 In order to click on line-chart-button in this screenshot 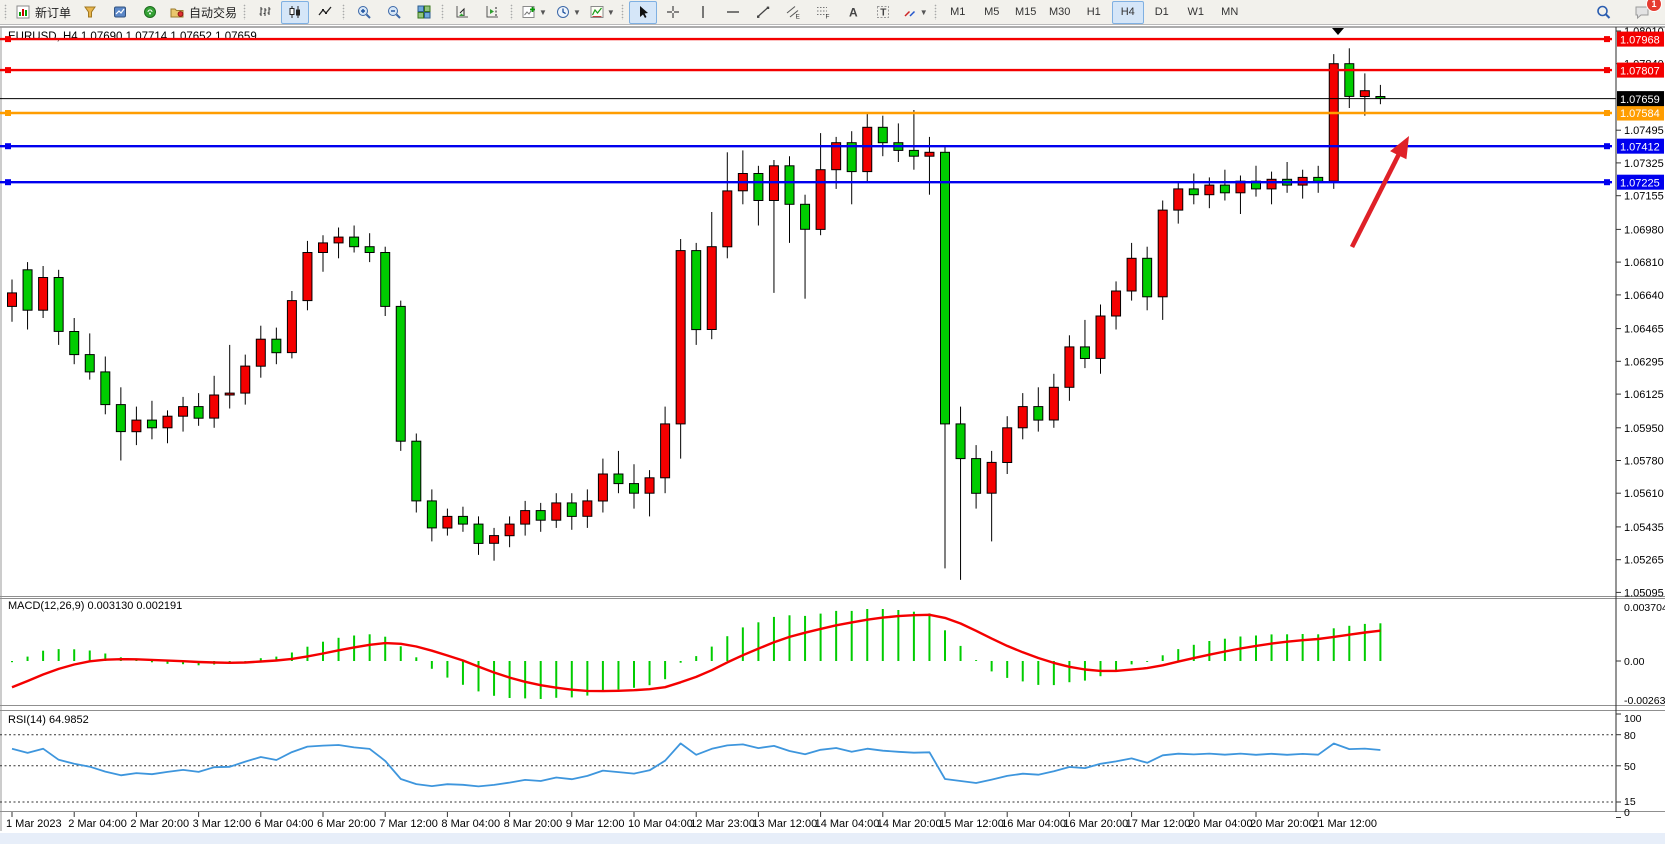, I will do `click(325, 12)`.